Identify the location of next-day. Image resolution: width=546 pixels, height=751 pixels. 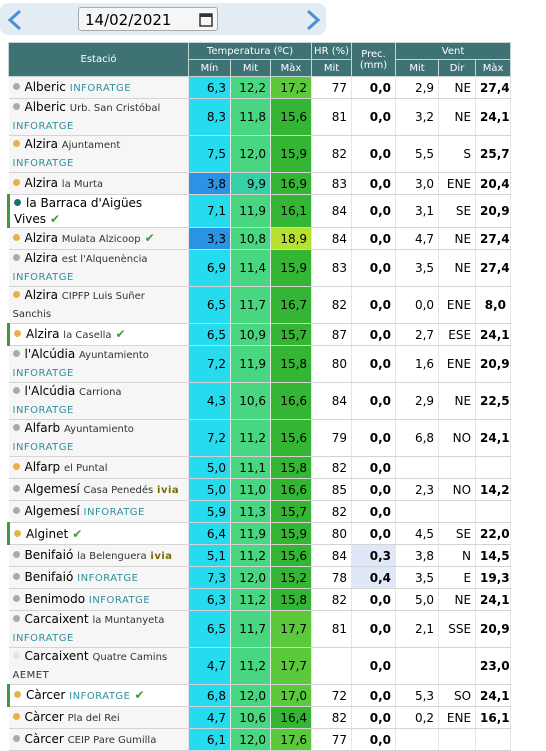
(313, 20).